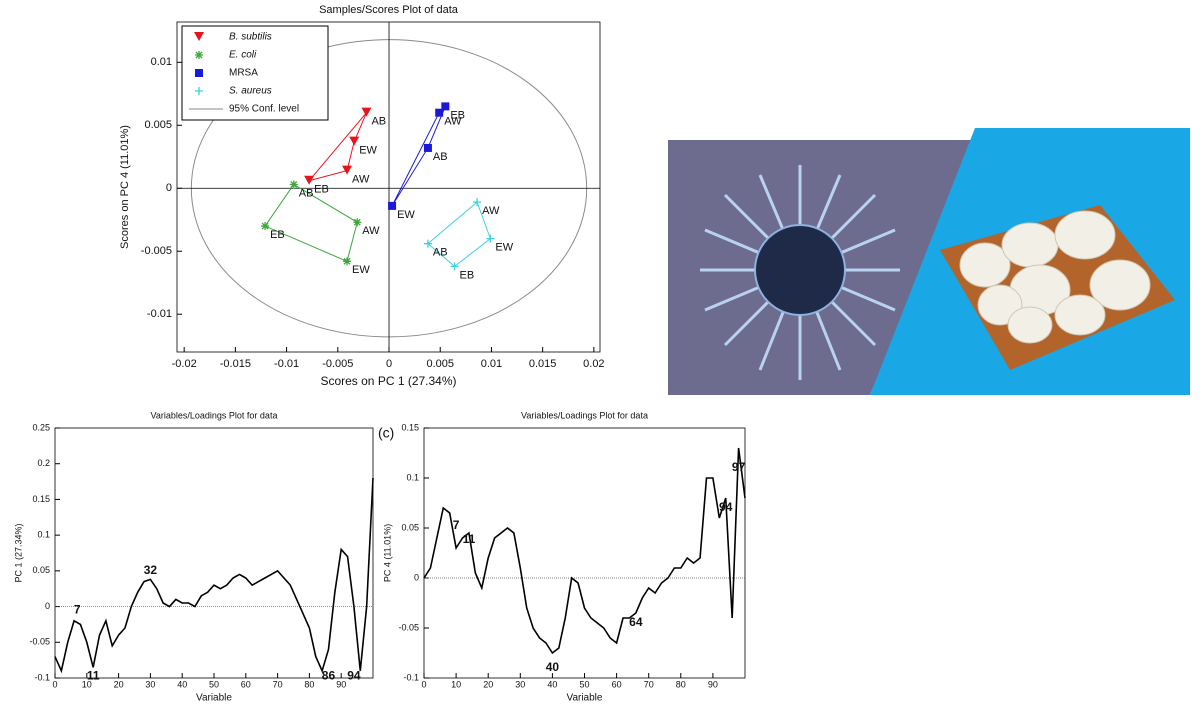  What do you see at coordinates (636, 622) in the screenshot?
I see `annotation: 64` at bounding box center [636, 622].